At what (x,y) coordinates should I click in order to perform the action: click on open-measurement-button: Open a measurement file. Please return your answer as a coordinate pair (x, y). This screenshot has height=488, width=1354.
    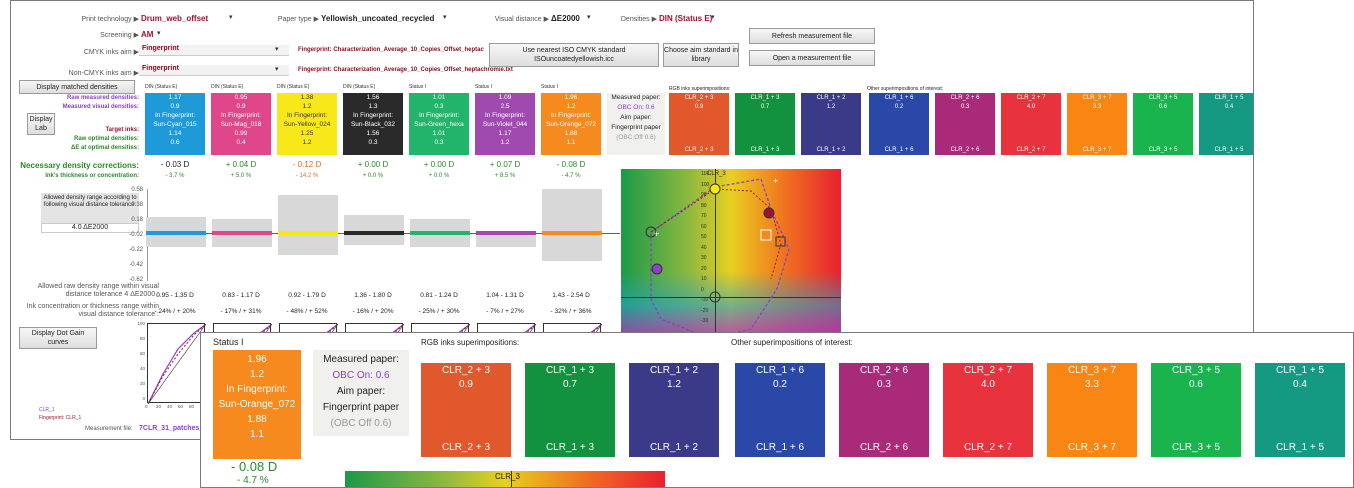
    Looking at the image, I should click on (812, 58).